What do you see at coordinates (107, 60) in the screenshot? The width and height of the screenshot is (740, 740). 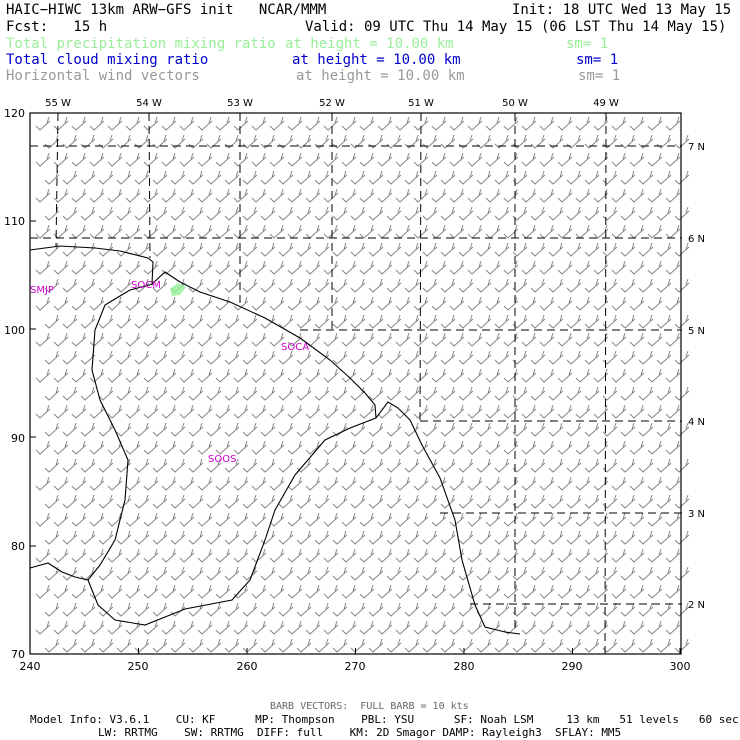 I see `field-2-name: Total cloud mixing ratio` at bounding box center [107, 60].